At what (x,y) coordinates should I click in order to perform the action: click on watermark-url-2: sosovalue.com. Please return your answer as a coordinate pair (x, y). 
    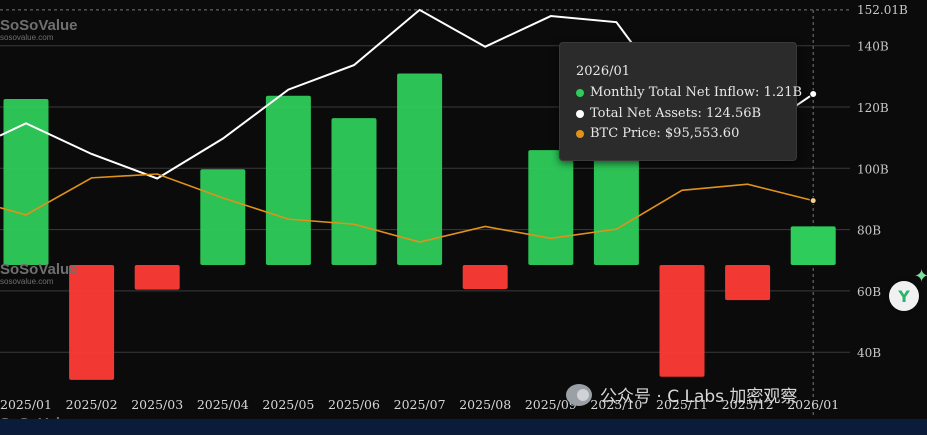
    Looking at the image, I should click on (27, 281).